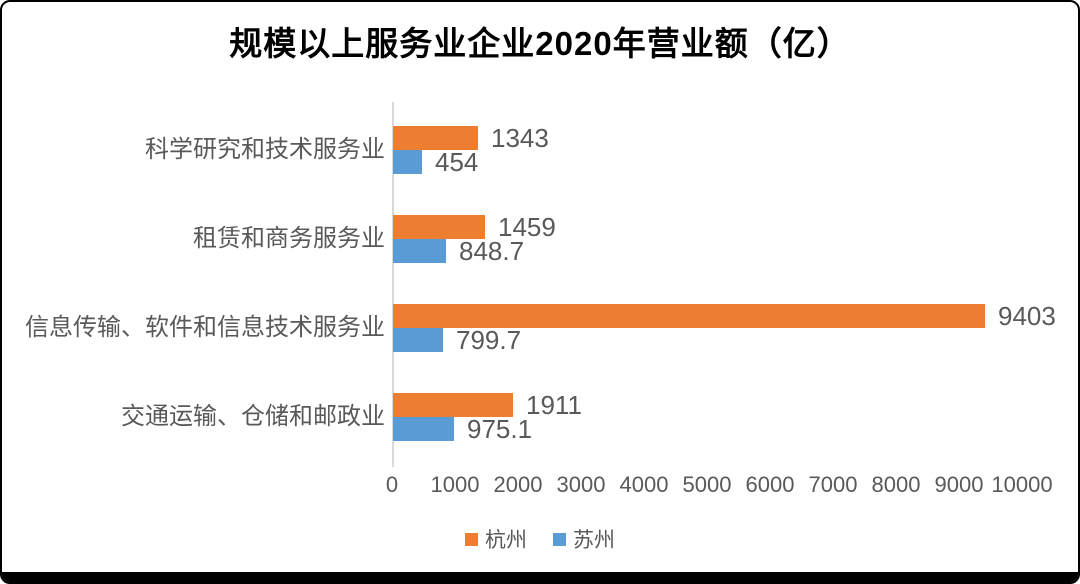  Describe the element at coordinates (455, 484) in the screenshot. I see `x-tick-label: 1000` at that location.